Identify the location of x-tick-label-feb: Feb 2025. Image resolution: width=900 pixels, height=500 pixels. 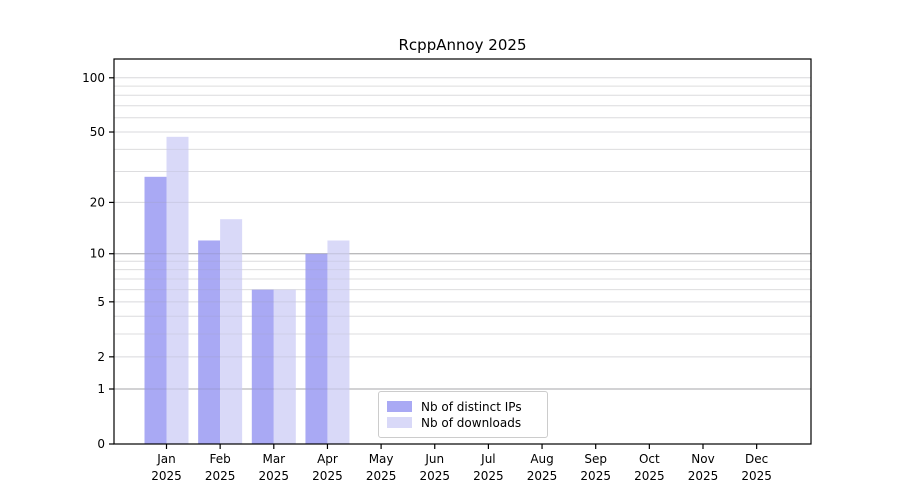
(220, 467).